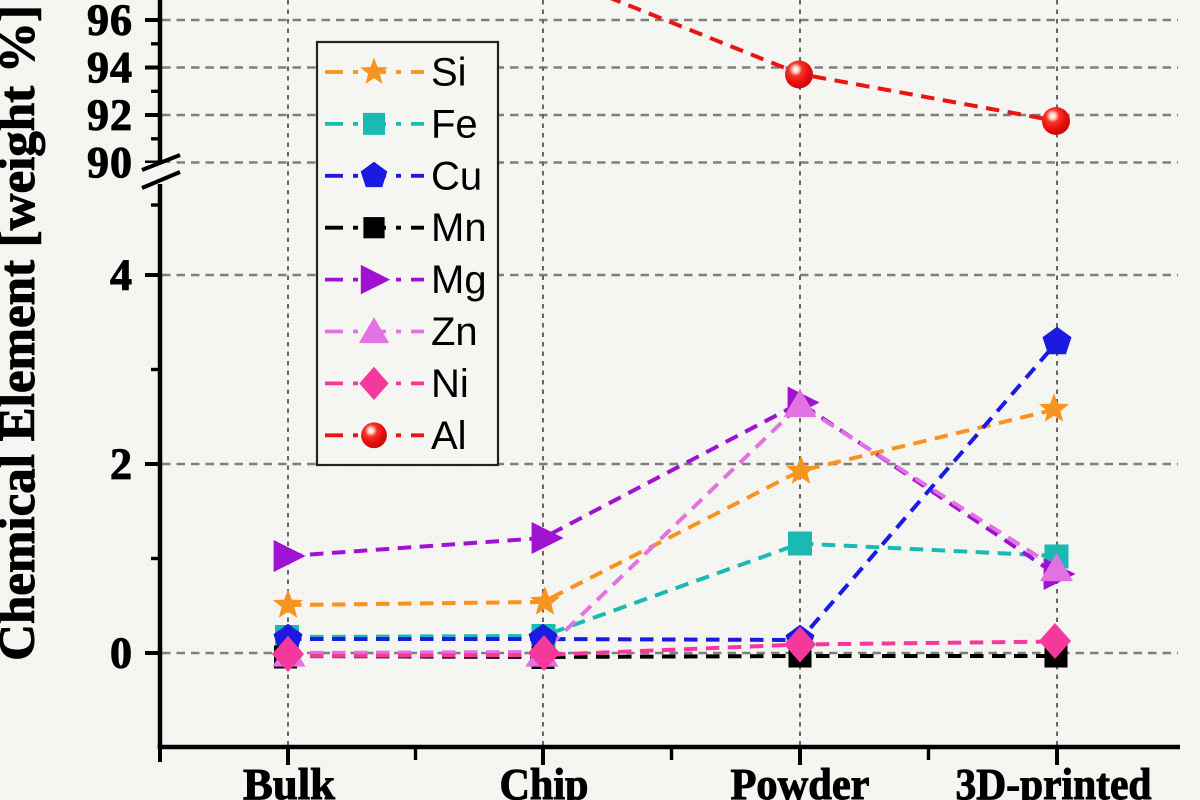 The image size is (1200, 800). I want to click on svg-text: 3D-printed, so click(1054, 780).